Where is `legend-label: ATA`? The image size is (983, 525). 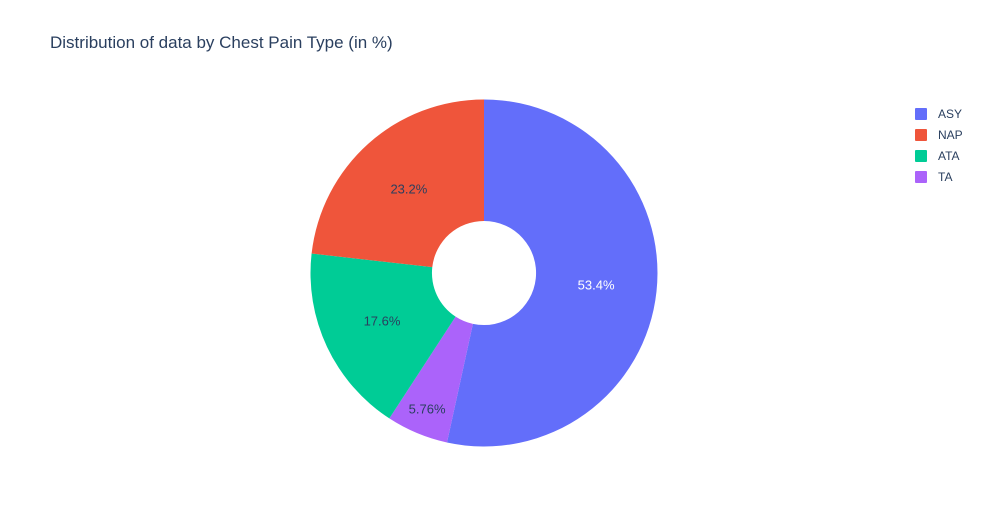
legend-label: ATA is located at coordinates (949, 155).